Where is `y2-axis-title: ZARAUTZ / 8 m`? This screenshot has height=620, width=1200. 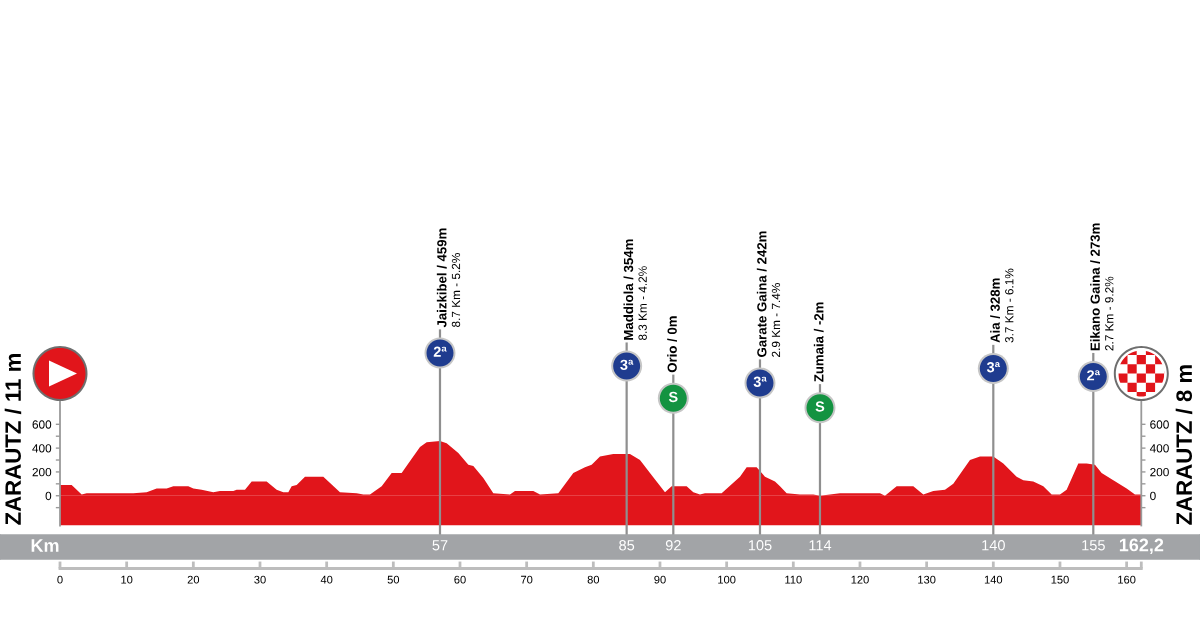
y2-axis-title: ZARAUTZ / 8 m is located at coordinates (1184, 445).